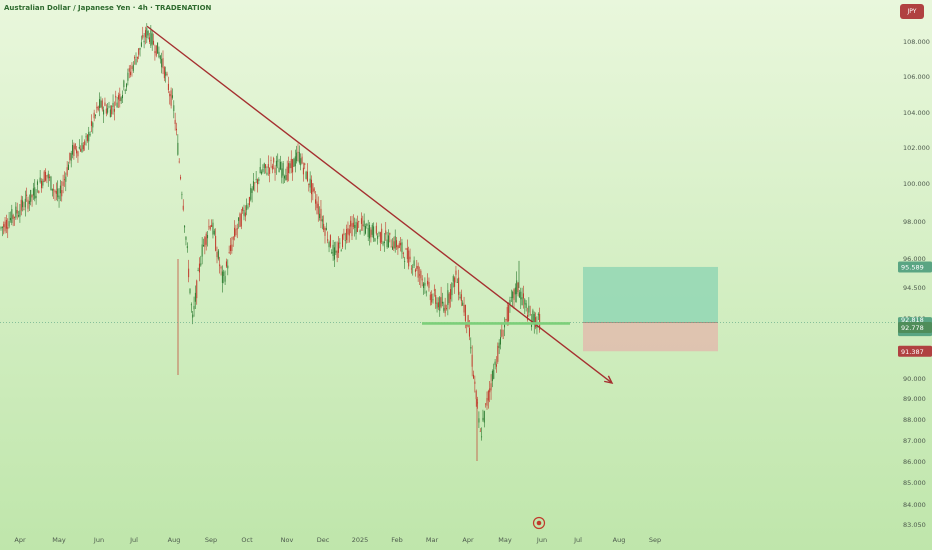 This screenshot has height=550, width=932. Describe the element at coordinates (650, 294) in the screenshot. I see `target-zone` at that location.